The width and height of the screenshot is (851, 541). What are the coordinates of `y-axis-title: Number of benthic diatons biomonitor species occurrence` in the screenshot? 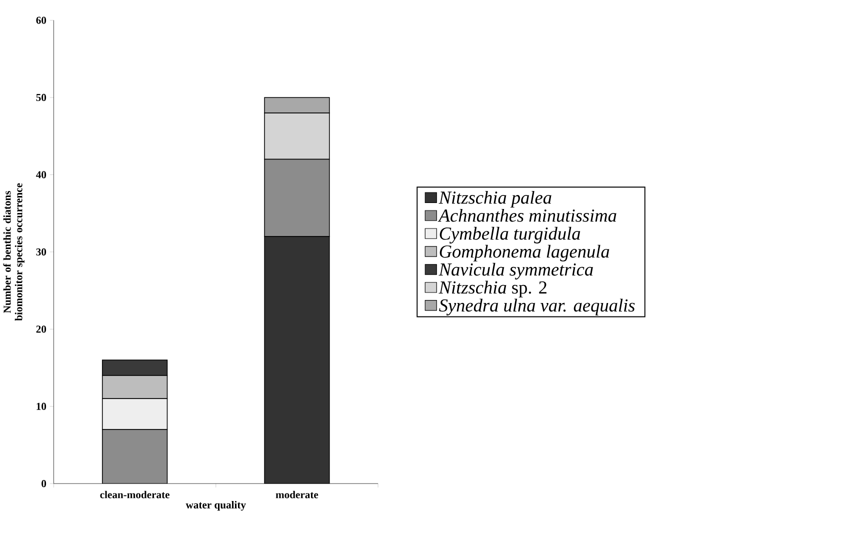 It's located at (13, 252).